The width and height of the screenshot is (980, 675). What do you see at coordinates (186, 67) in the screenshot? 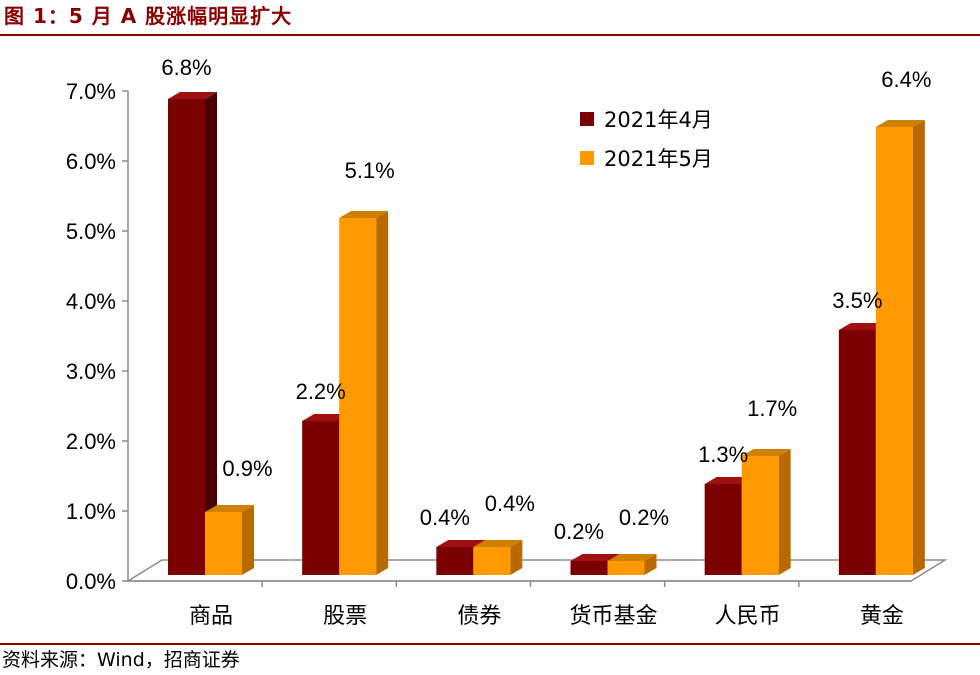
I see `data-label: 6.8%` at bounding box center [186, 67].